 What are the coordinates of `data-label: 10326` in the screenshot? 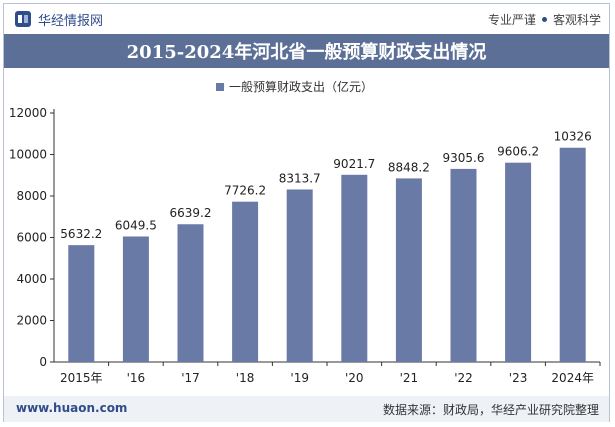 It's located at (573, 137).